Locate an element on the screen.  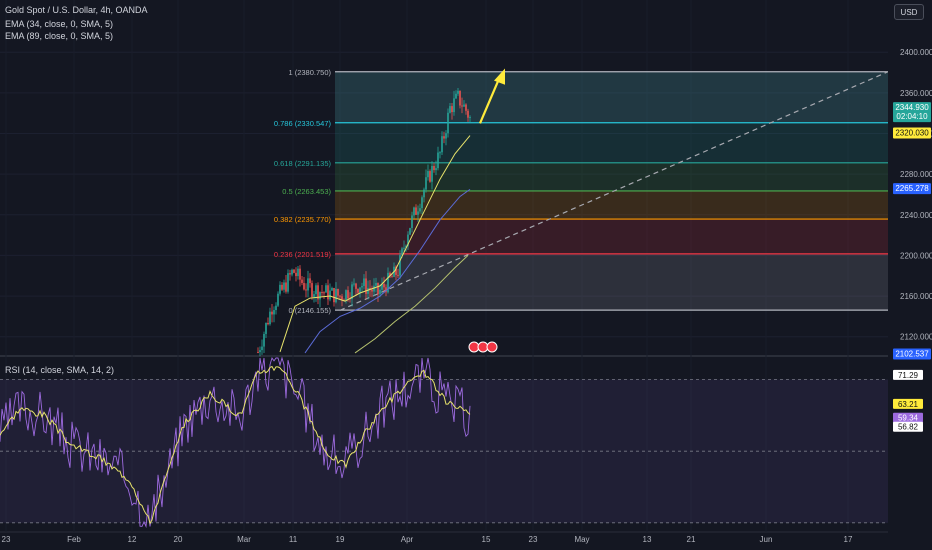
fib-level-label: 0.5 (2263.453) is located at coordinates (306, 191).